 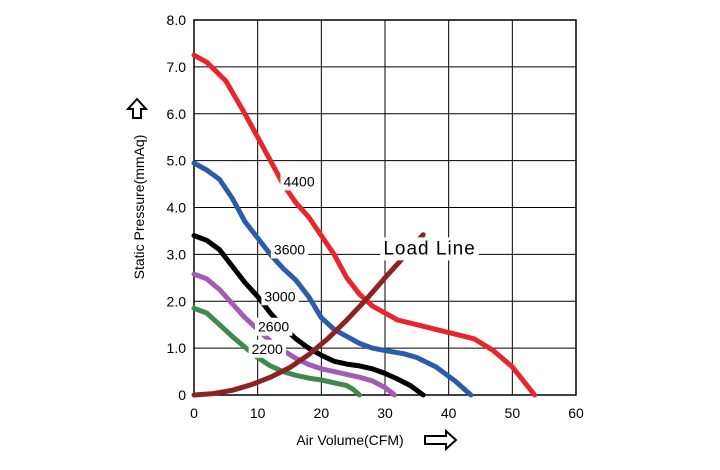 What do you see at coordinates (177, 67) in the screenshot?
I see `y-tick-label: 7.0` at bounding box center [177, 67].